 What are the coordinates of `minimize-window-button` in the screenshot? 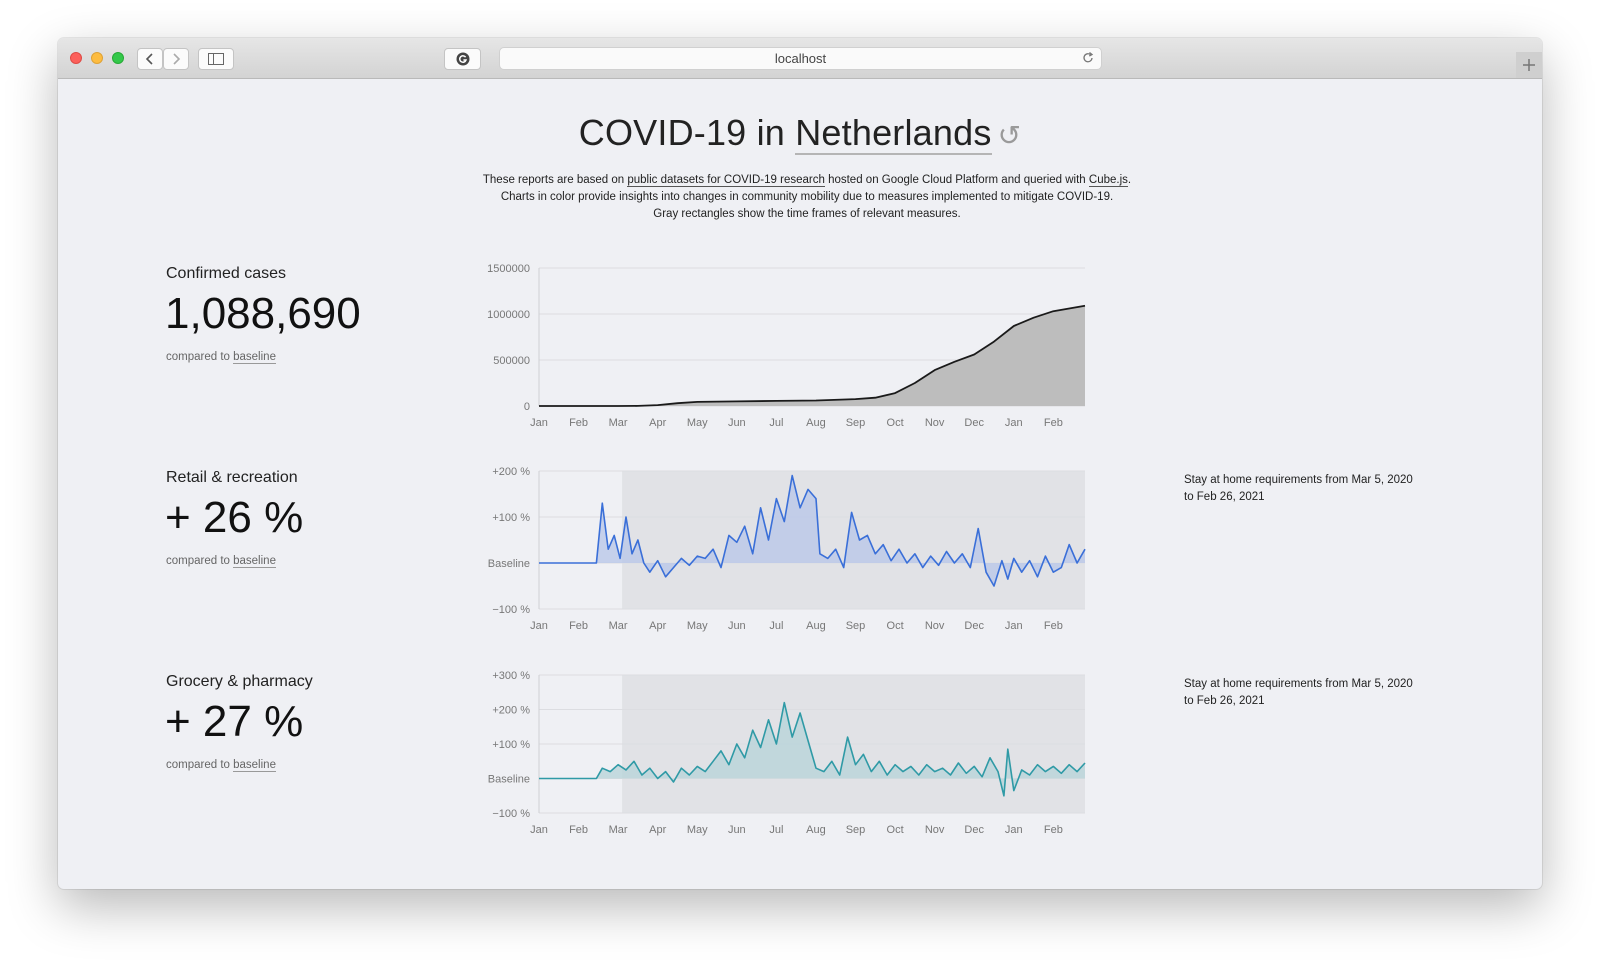 It's located at (97, 58).